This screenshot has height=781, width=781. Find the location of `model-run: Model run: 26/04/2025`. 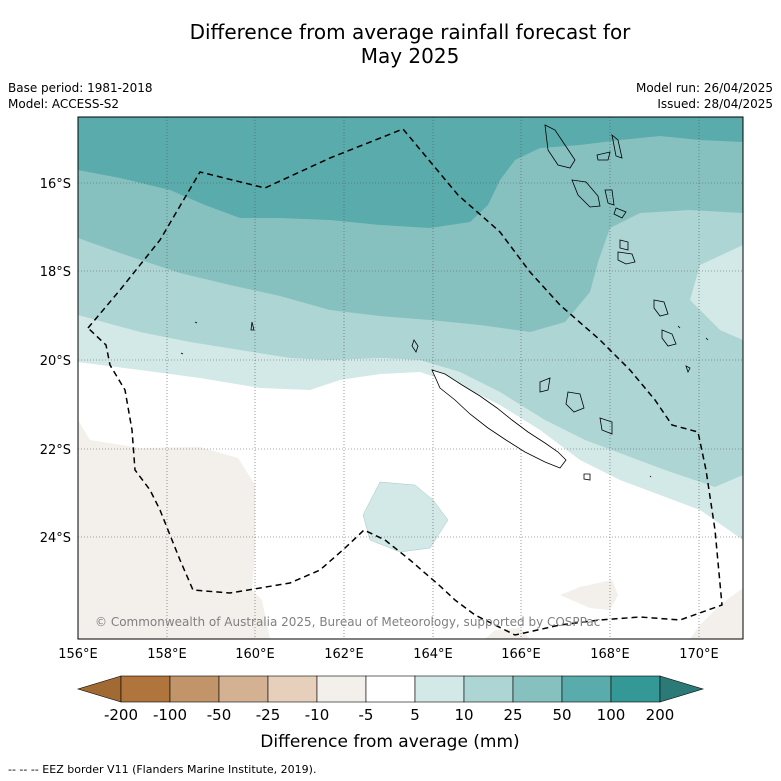

model-run: Model run: 26/04/2025 is located at coordinates (704, 88).